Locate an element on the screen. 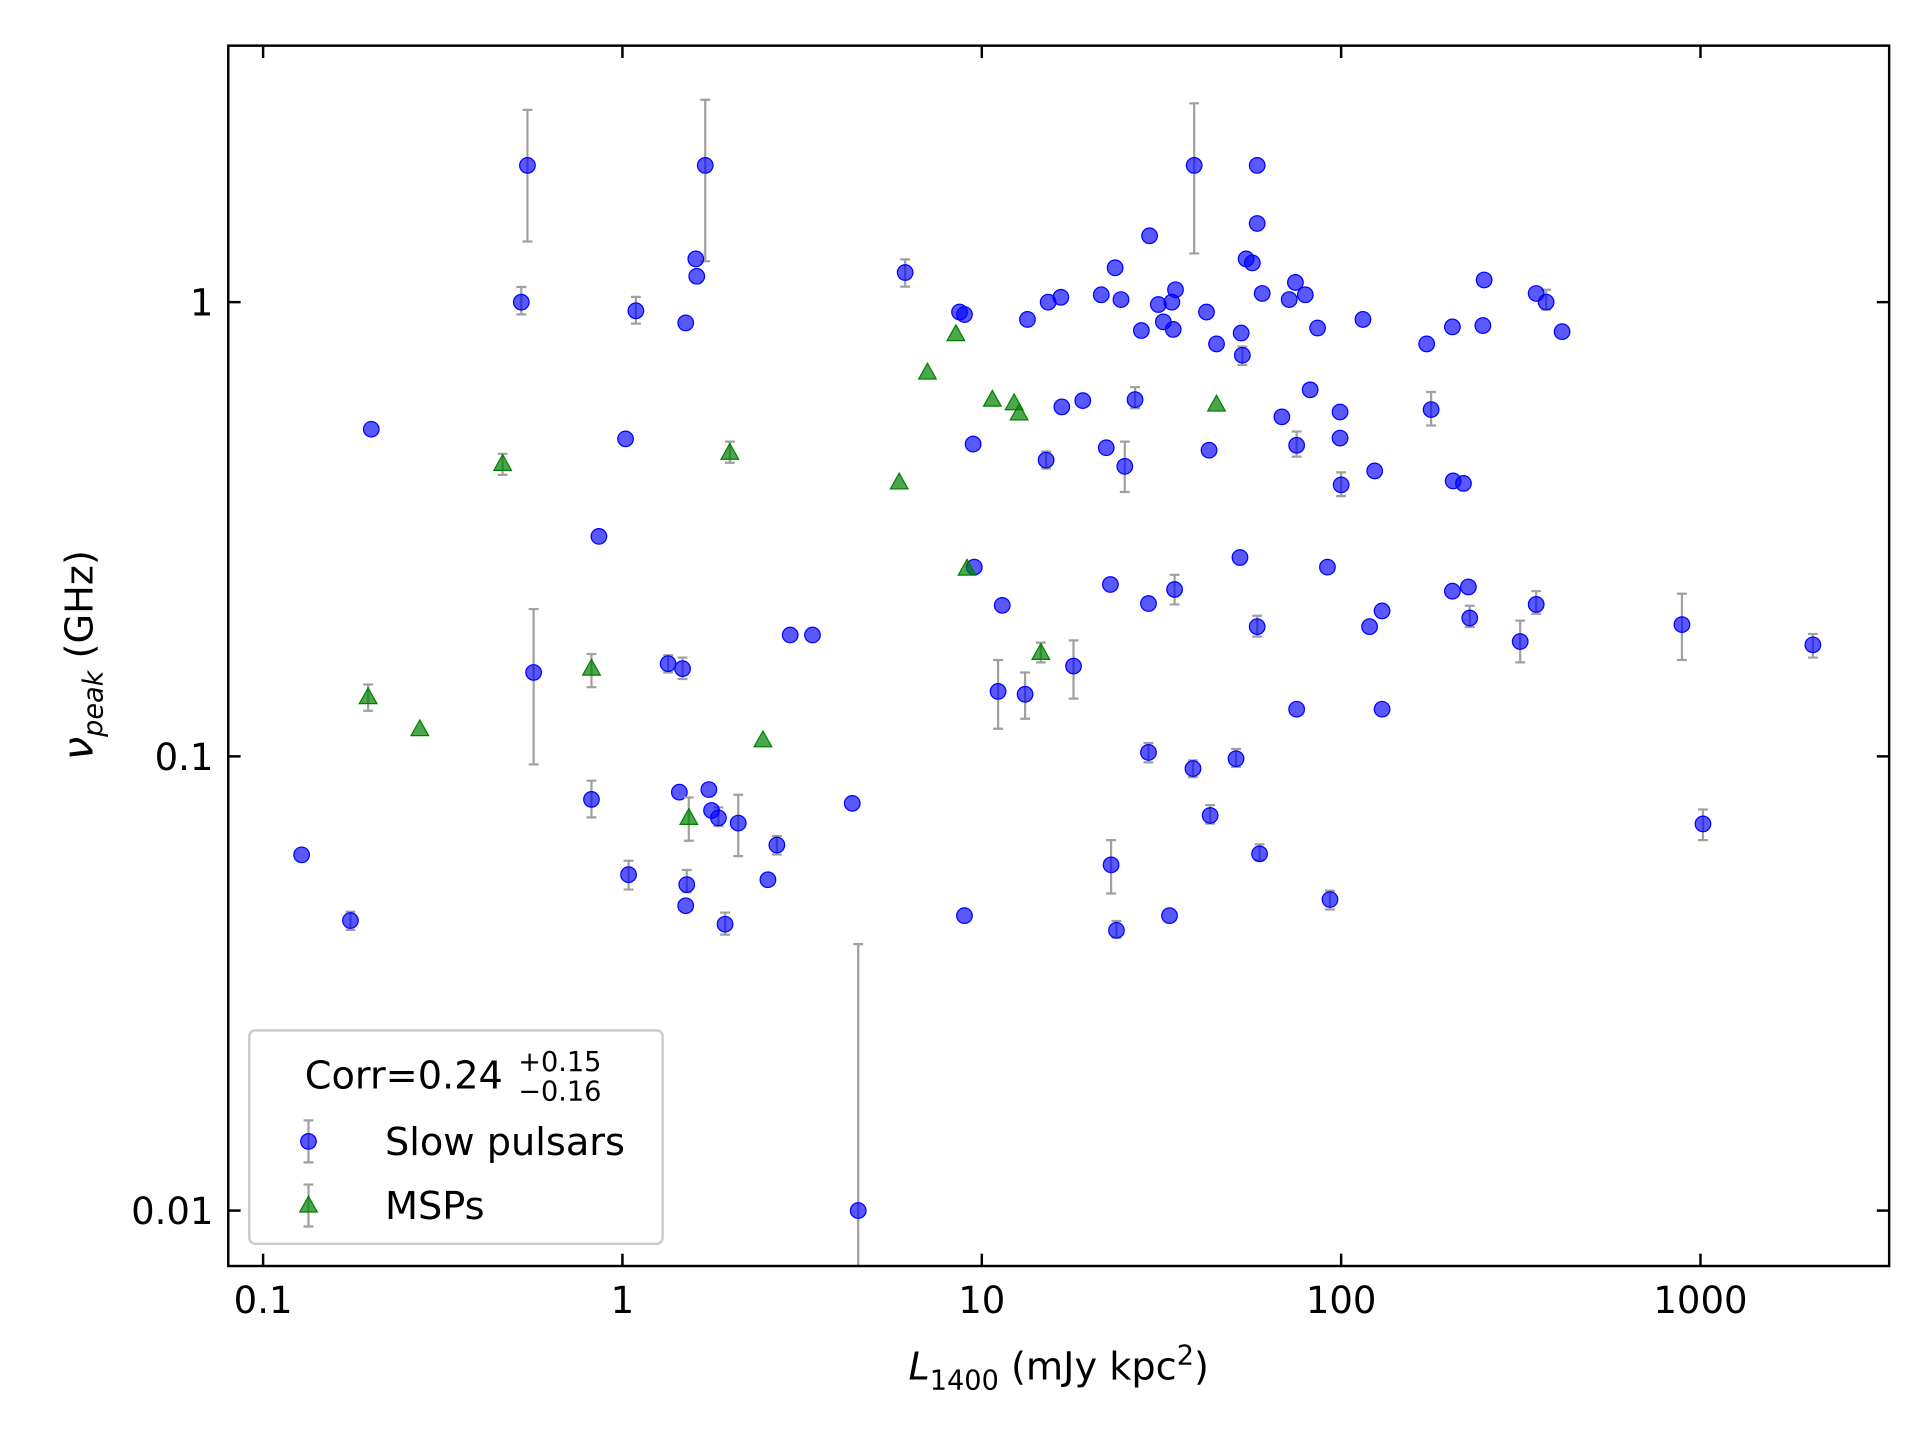  x-label-unit: (mJy kpc is located at coordinates (1088, 1367).